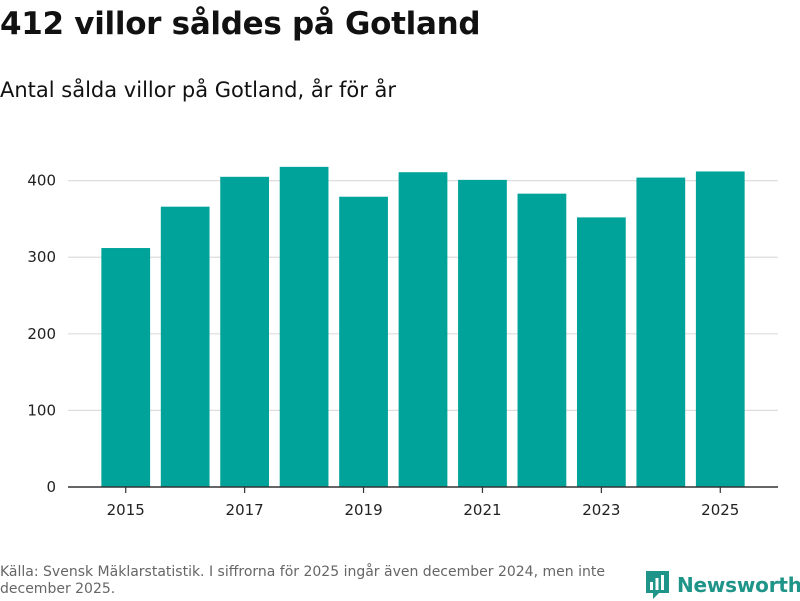 Image resolution: width=800 pixels, height=601 pixels. I want to click on bar-2022, so click(542, 340).